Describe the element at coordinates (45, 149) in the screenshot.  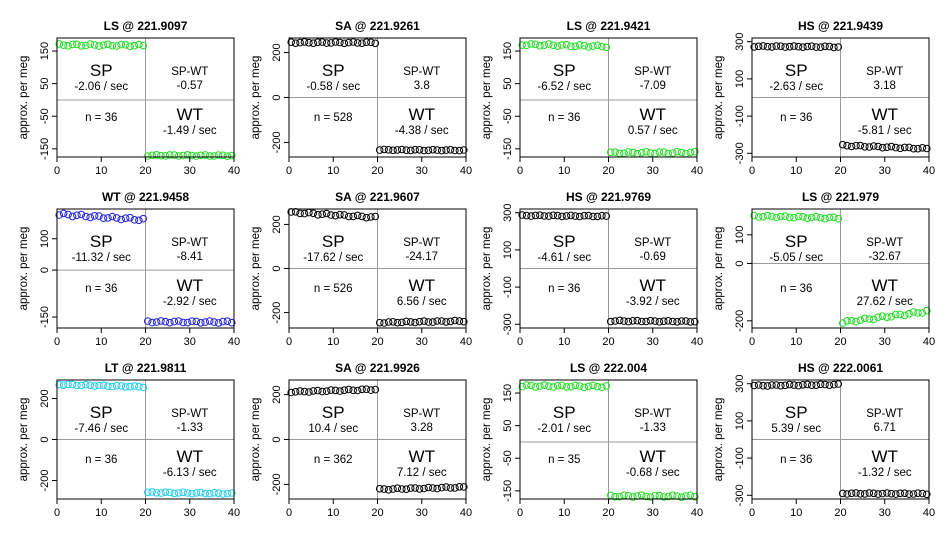
I see `panel-1-y-tick-label: -150` at that location.